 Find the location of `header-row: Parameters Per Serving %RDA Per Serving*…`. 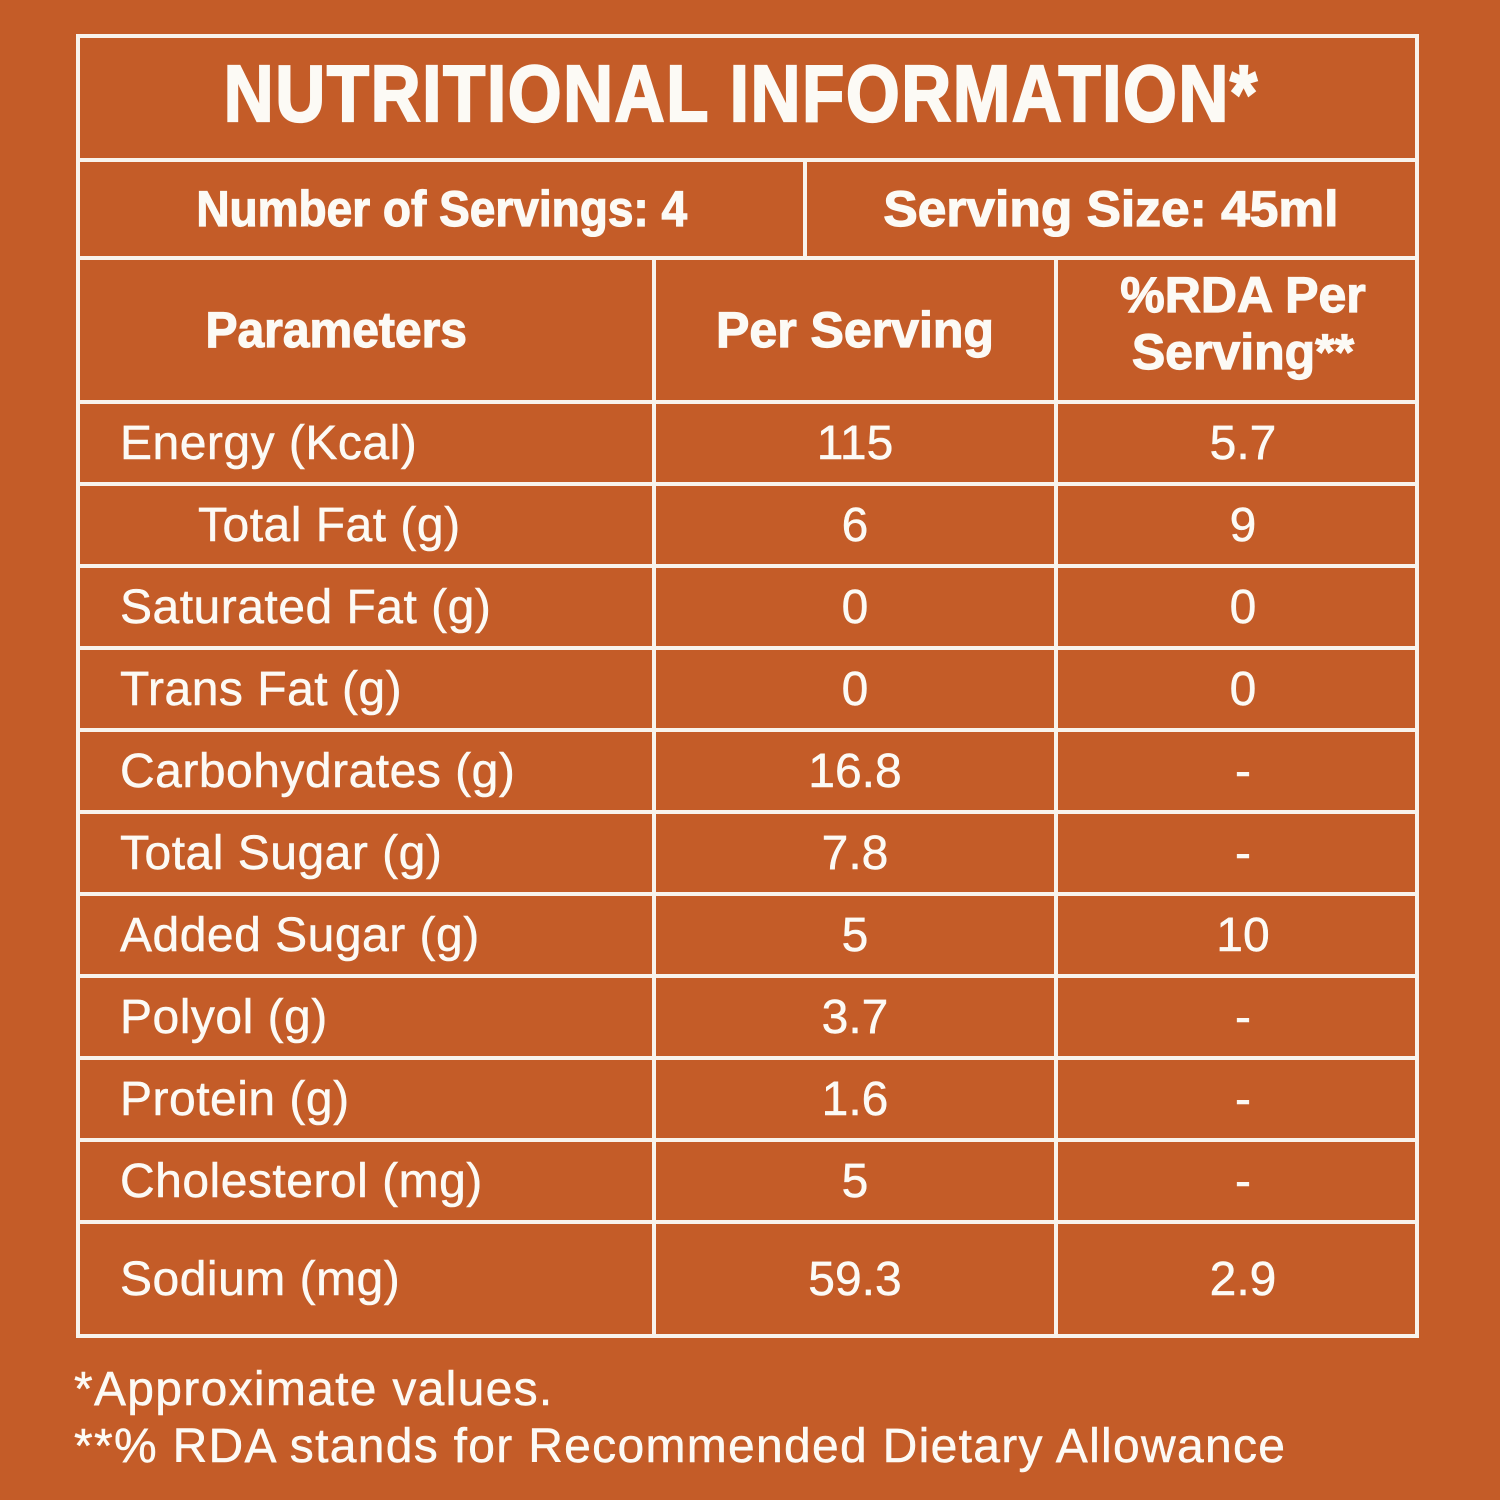

header-row: Parameters Per Serving %RDA Per Serving*… is located at coordinates (747, 332).